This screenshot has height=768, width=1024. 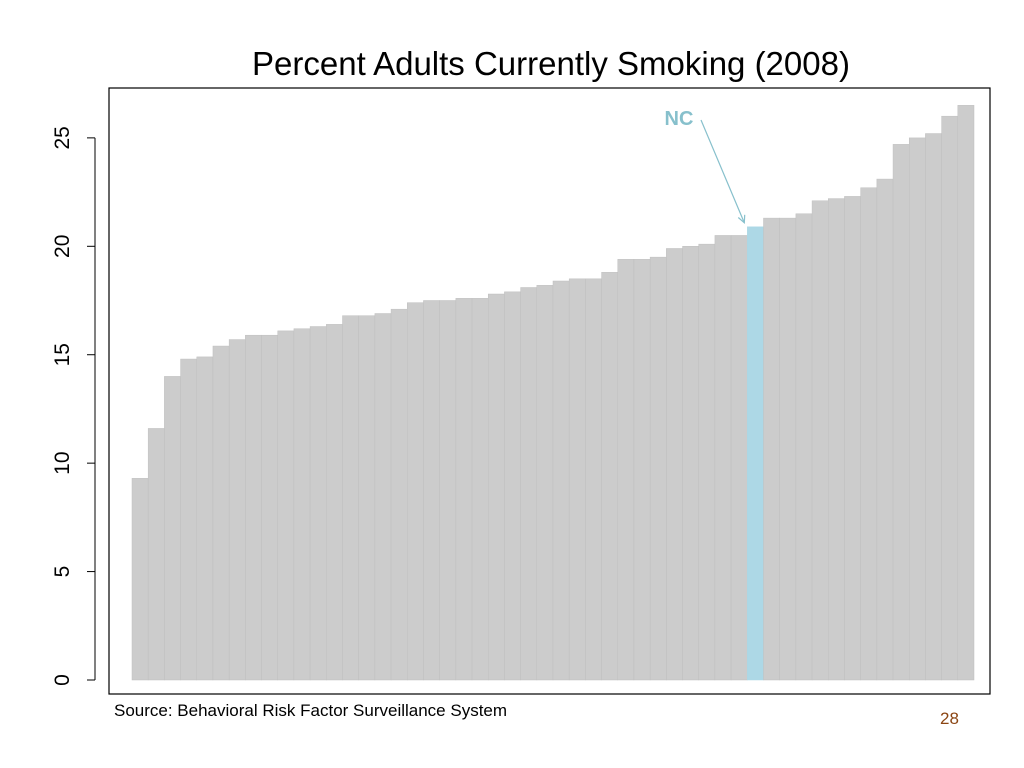 What do you see at coordinates (741, 219) in the screenshot?
I see `annotation-arrowhead` at bounding box center [741, 219].